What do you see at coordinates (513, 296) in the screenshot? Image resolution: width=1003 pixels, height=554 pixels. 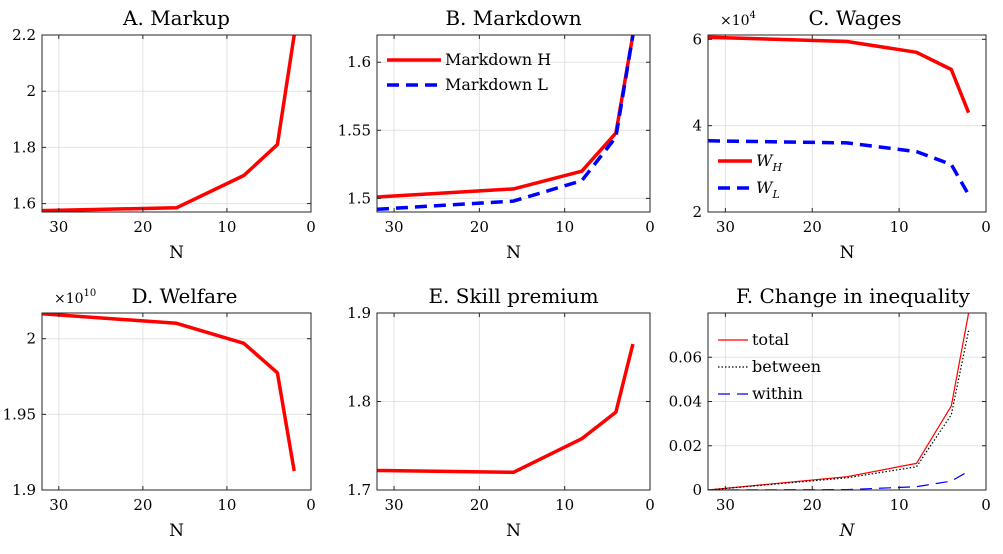 I see `chart-title: E. Skill premium` at bounding box center [513, 296].